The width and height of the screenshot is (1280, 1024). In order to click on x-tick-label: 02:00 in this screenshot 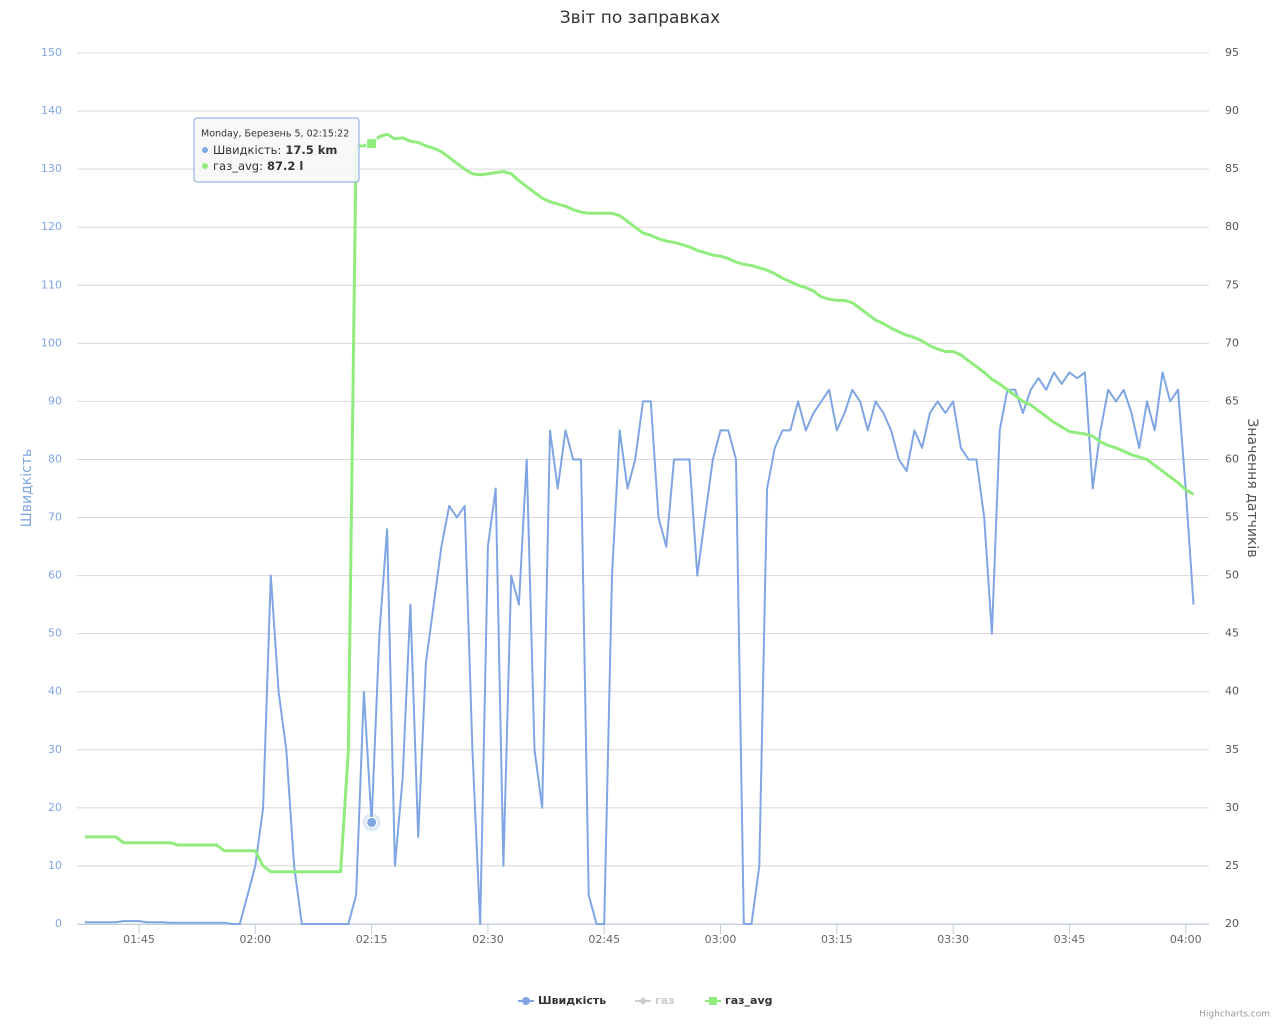, I will do `click(255, 939)`.